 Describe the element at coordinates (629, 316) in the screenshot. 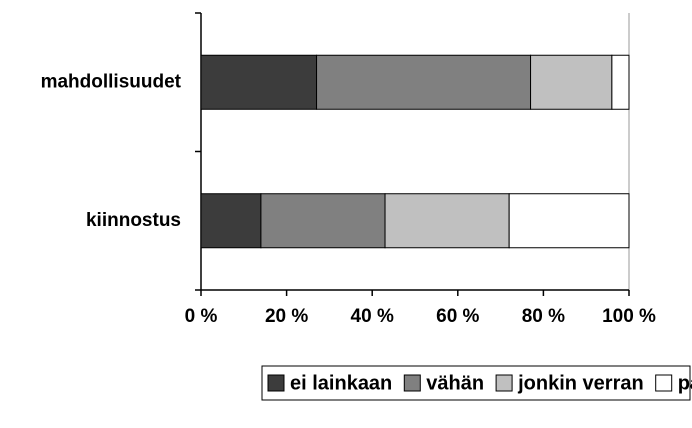

I see `x-tick-label: 100 %` at that location.